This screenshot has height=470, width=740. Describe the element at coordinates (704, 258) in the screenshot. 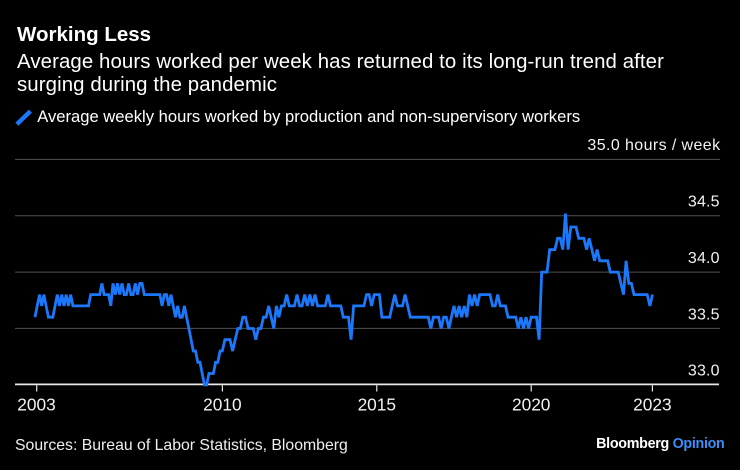

I see `svg-text: 34.0` at that location.